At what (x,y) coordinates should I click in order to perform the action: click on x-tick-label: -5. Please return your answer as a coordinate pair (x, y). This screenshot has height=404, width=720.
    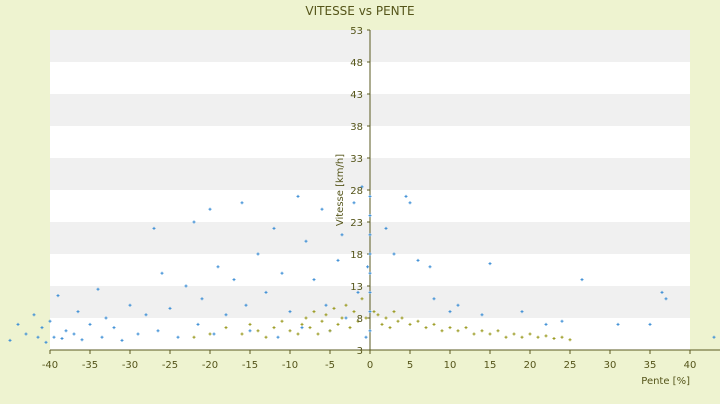
    Looking at the image, I should click on (330, 365).